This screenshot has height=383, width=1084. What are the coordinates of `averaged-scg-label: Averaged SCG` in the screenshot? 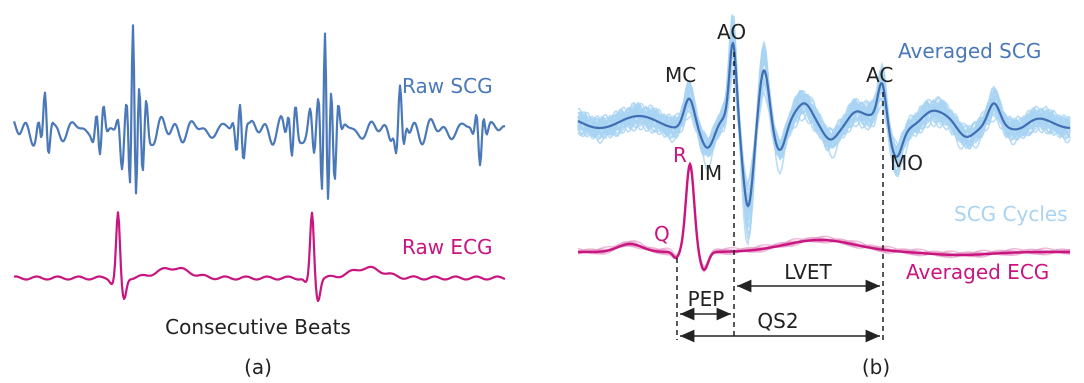 It's located at (969, 51).